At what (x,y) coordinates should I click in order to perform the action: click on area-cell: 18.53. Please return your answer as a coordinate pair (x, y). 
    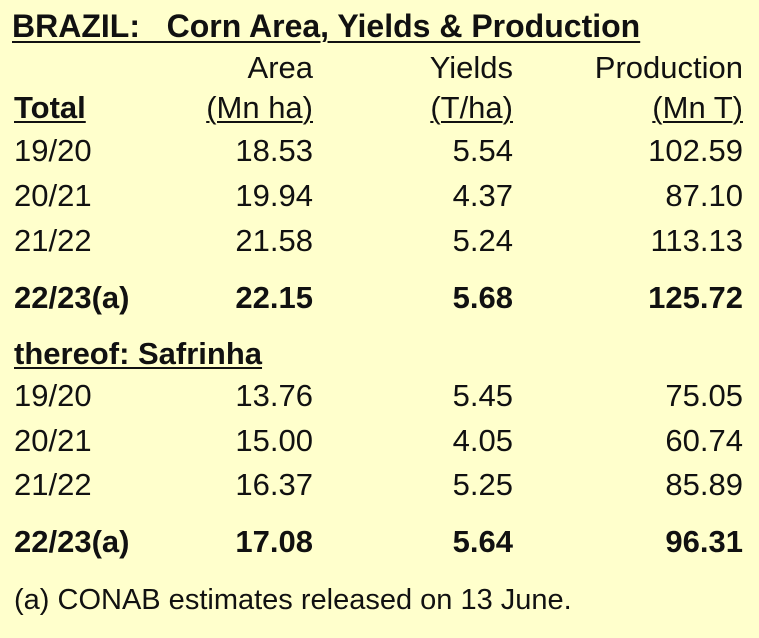
    Looking at the image, I should click on (274, 150).